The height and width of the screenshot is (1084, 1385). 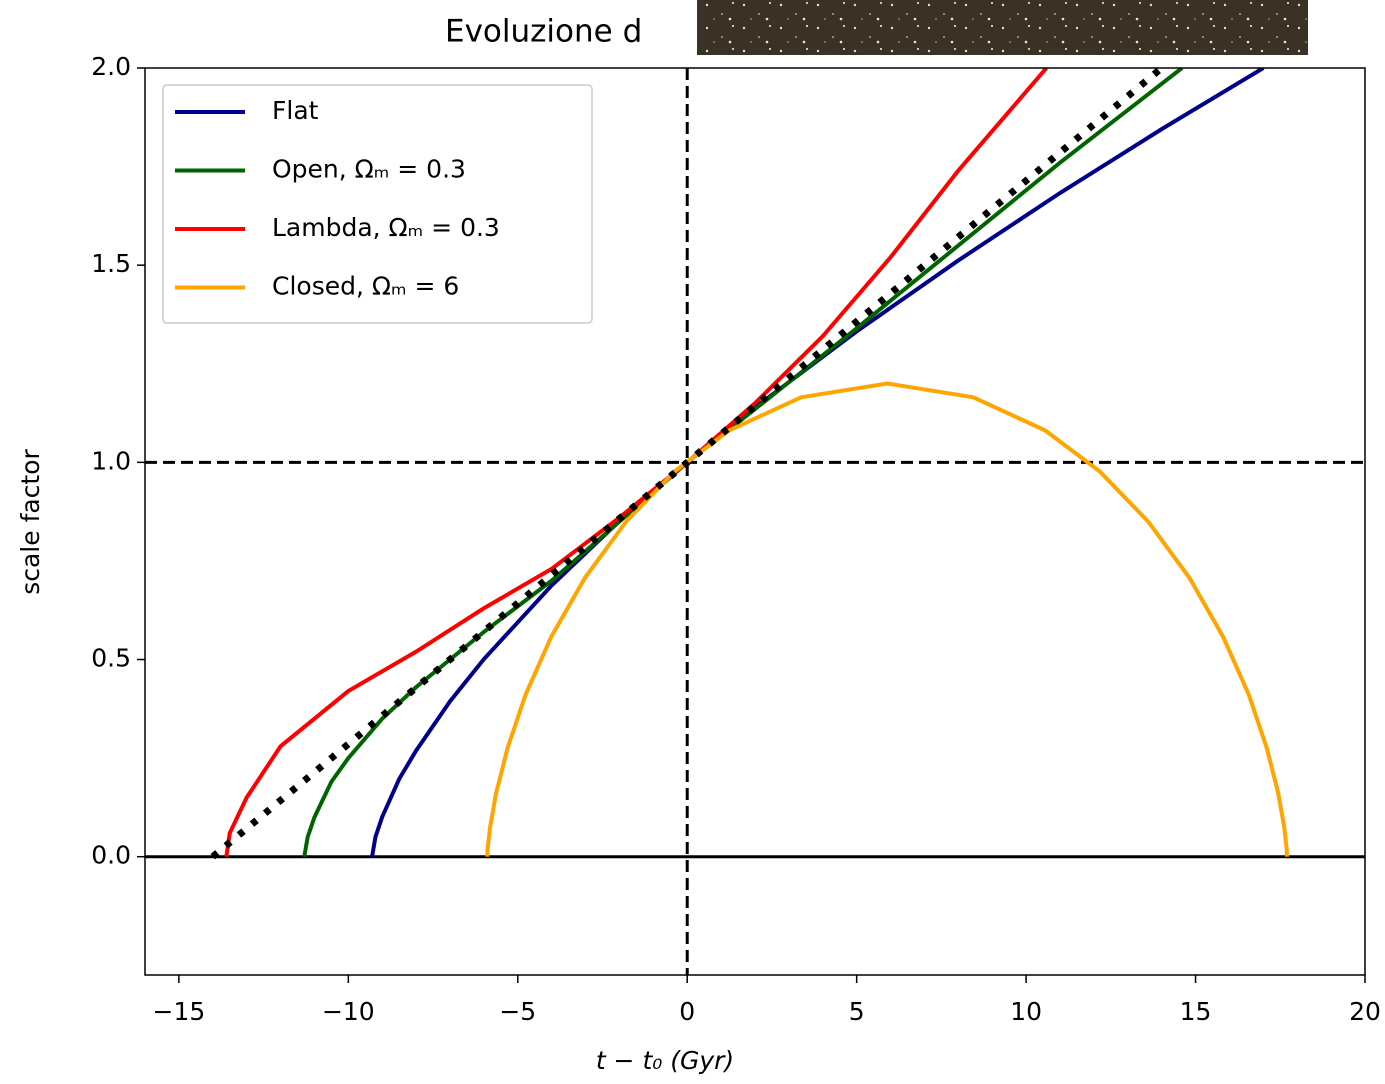 What do you see at coordinates (1365, 1011) in the screenshot?
I see `x-tick-label: 20` at bounding box center [1365, 1011].